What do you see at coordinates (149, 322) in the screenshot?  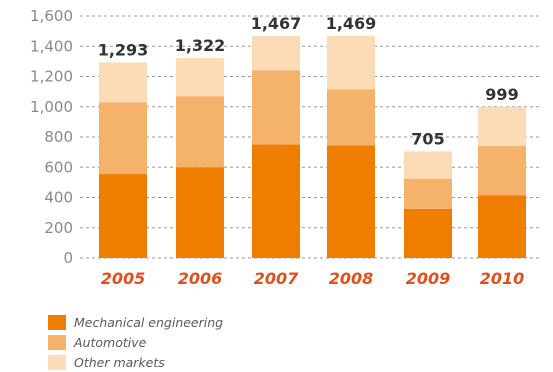 I see `legend-label-mechanical: Mechanical engineering` at bounding box center [149, 322].